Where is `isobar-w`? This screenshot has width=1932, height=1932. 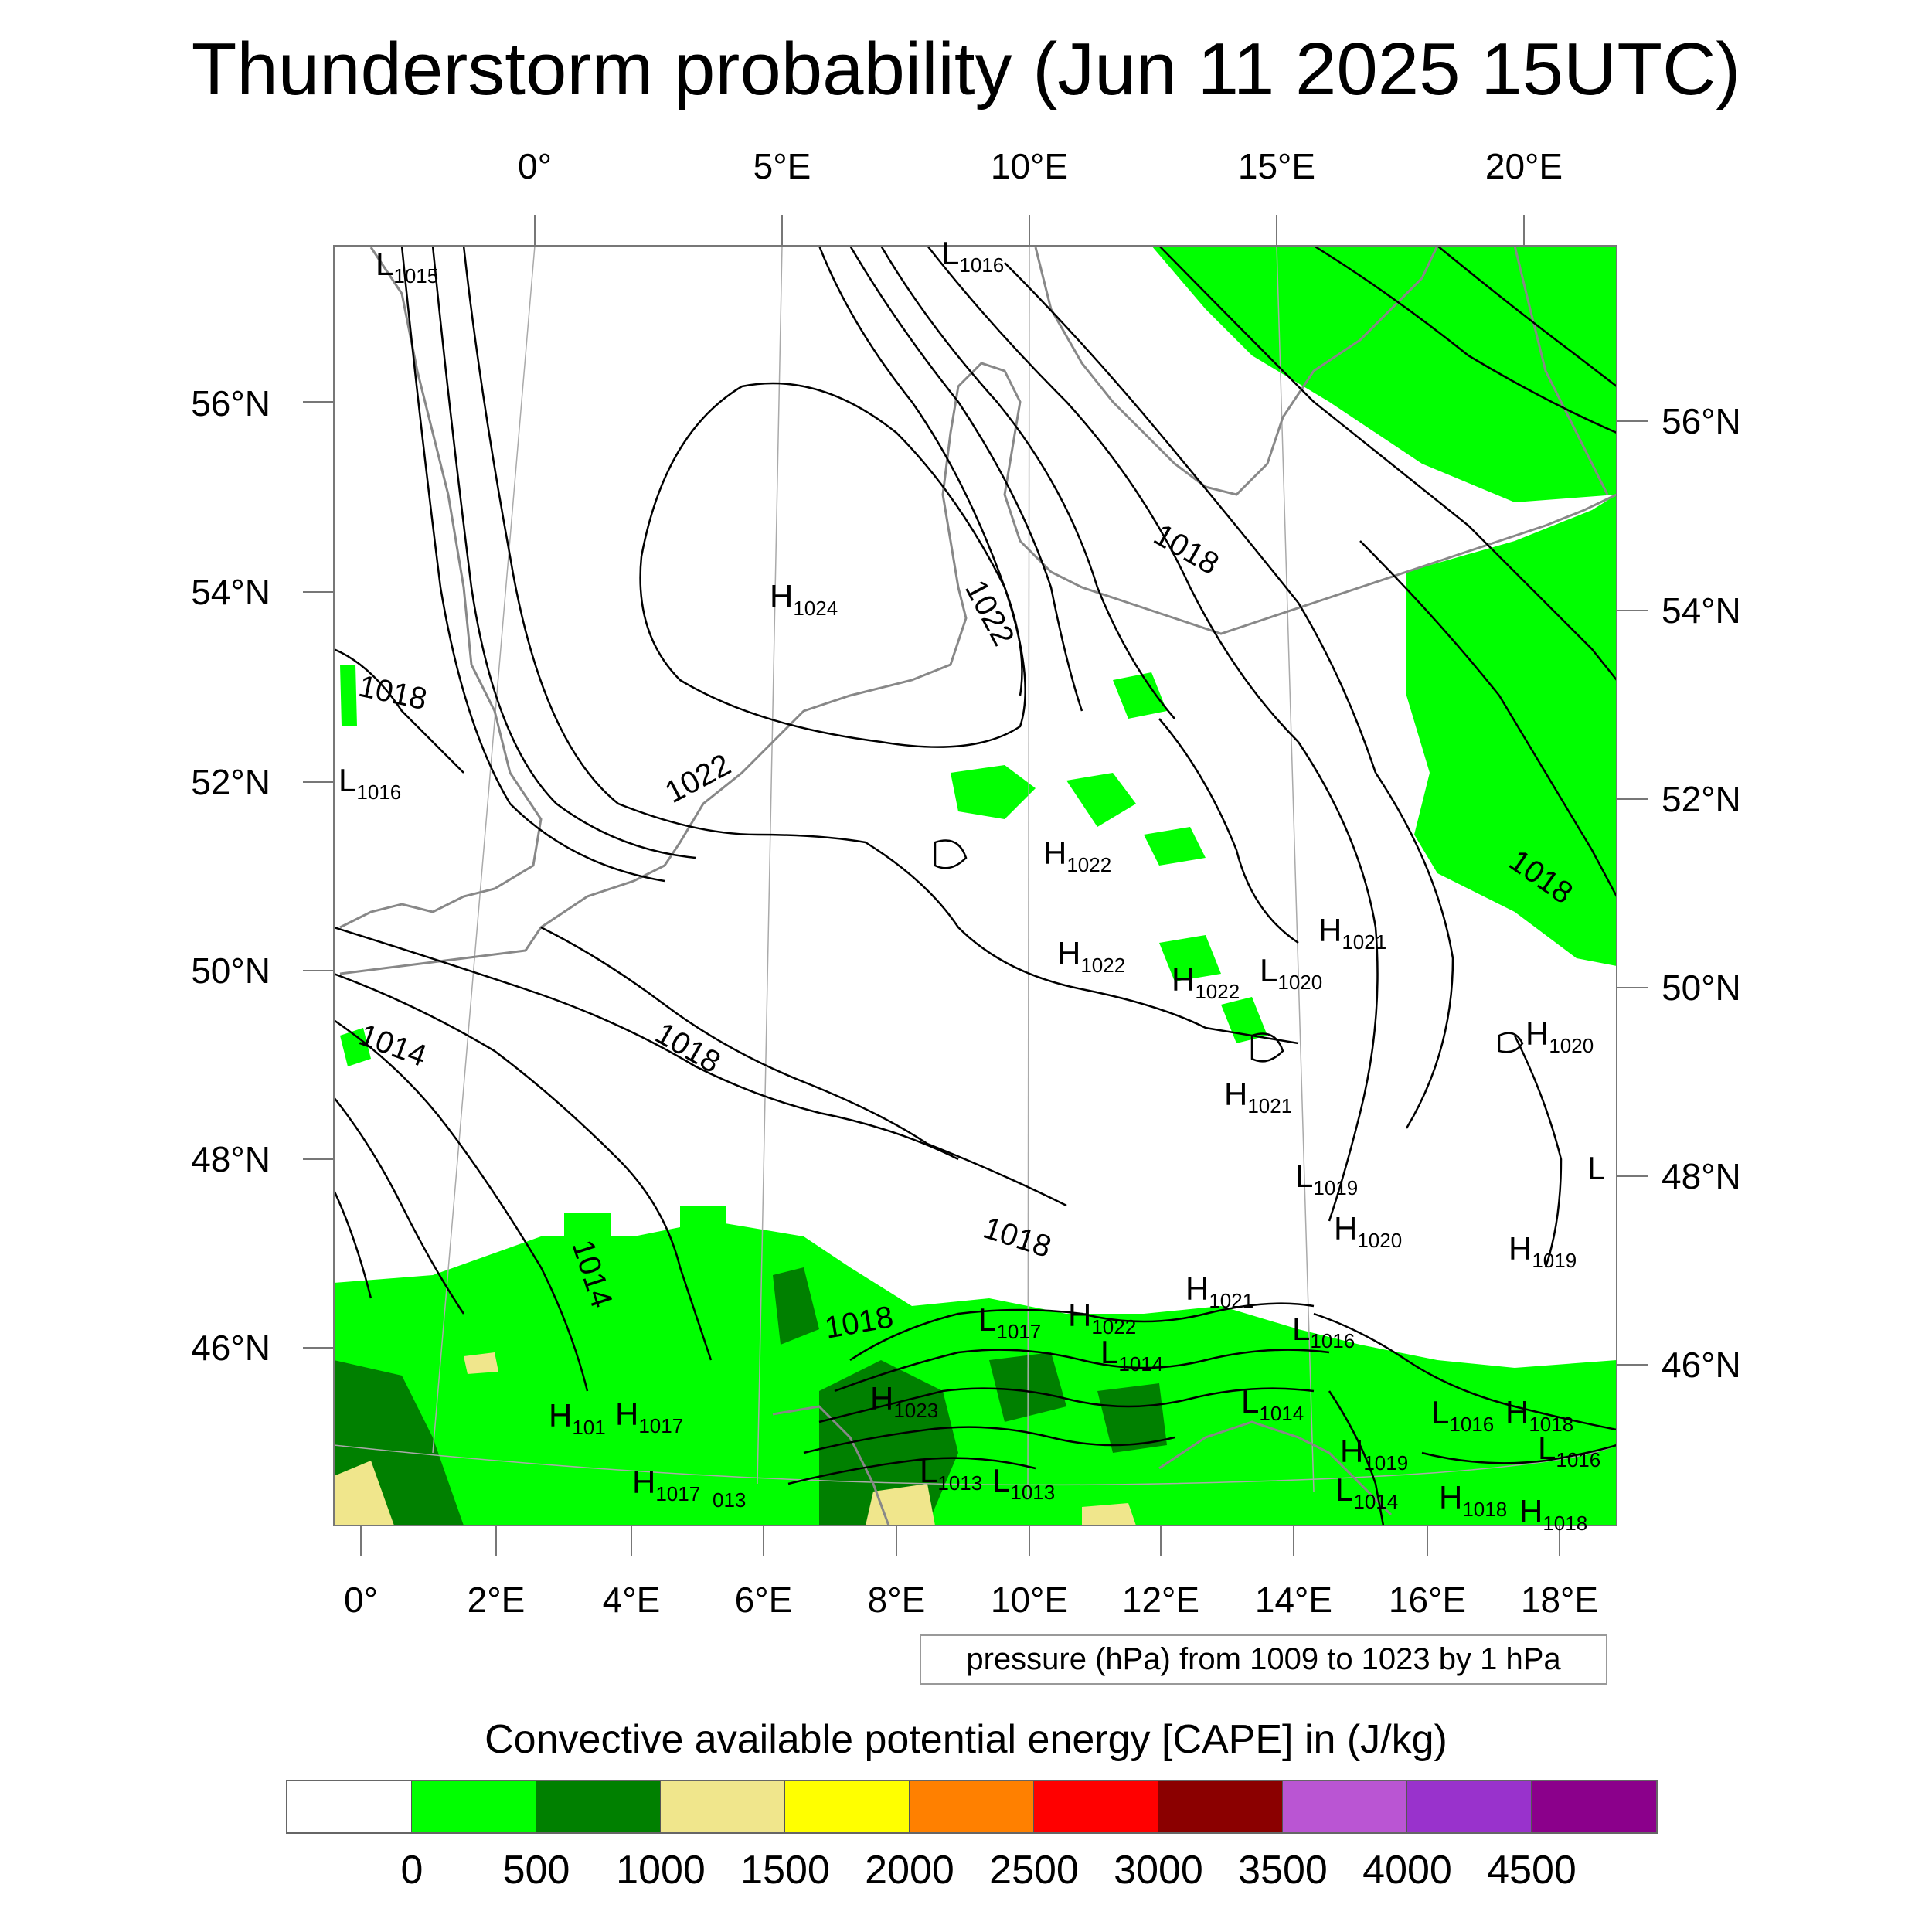 isobar-w is located at coordinates (1356, 1458).